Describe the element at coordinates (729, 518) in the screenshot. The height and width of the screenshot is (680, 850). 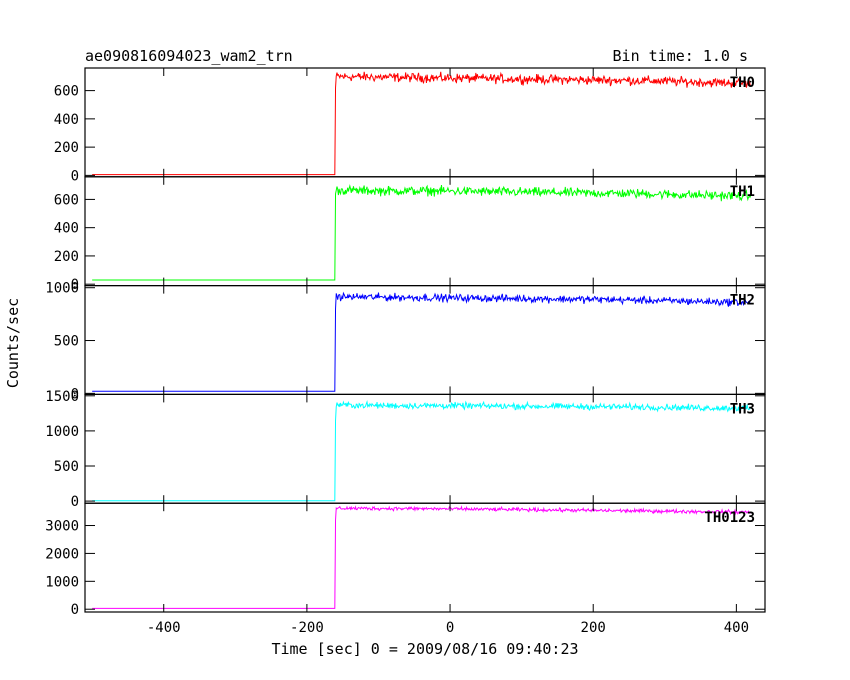
I see `series-label: TH0123` at that location.